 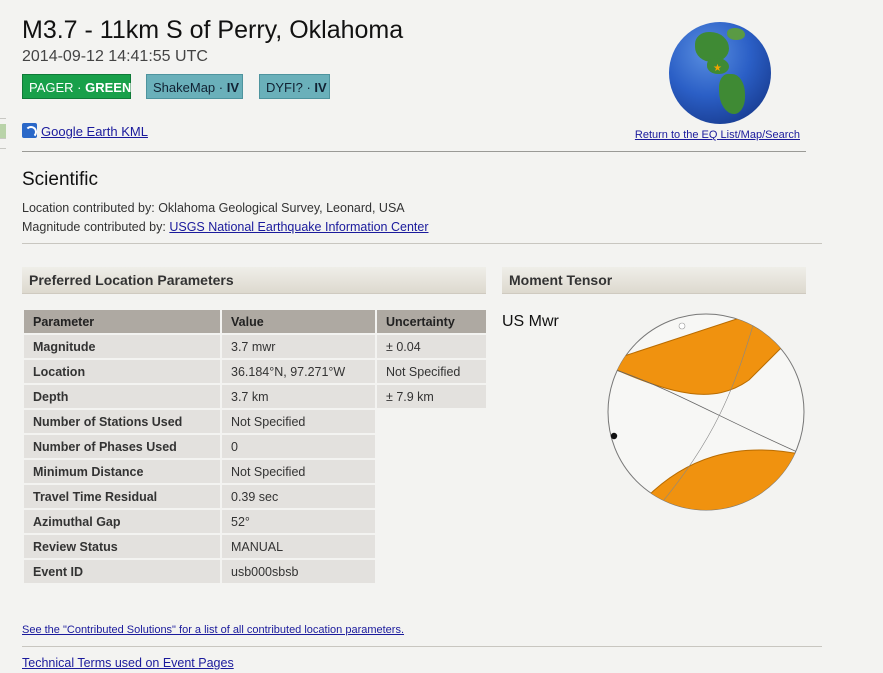 I want to click on google-earth-kml-link: Google Earth KML, so click(x=94, y=131).